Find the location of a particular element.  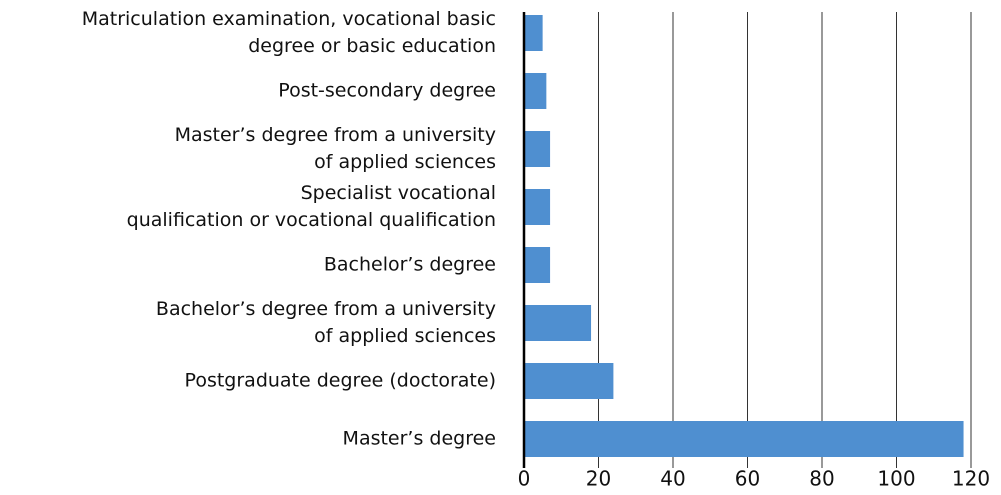

x-tick-label: 80 is located at coordinates (821, 479).